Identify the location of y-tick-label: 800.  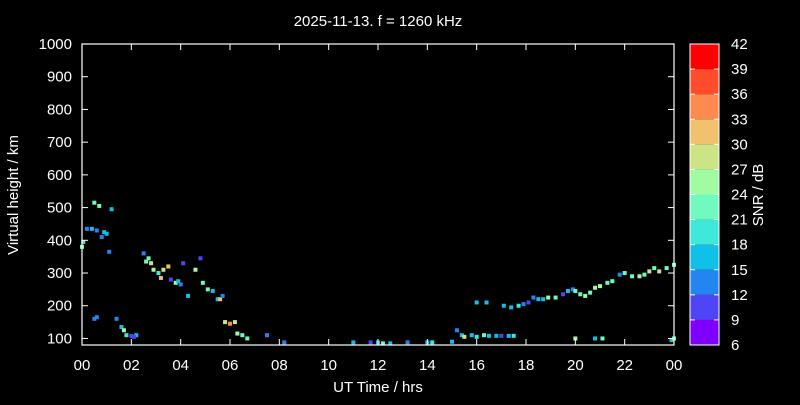
(59, 109).